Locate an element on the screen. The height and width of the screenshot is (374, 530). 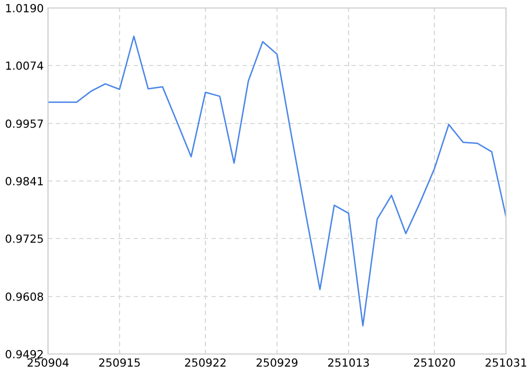
x-tick-label: 250922 is located at coordinates (205, 362).